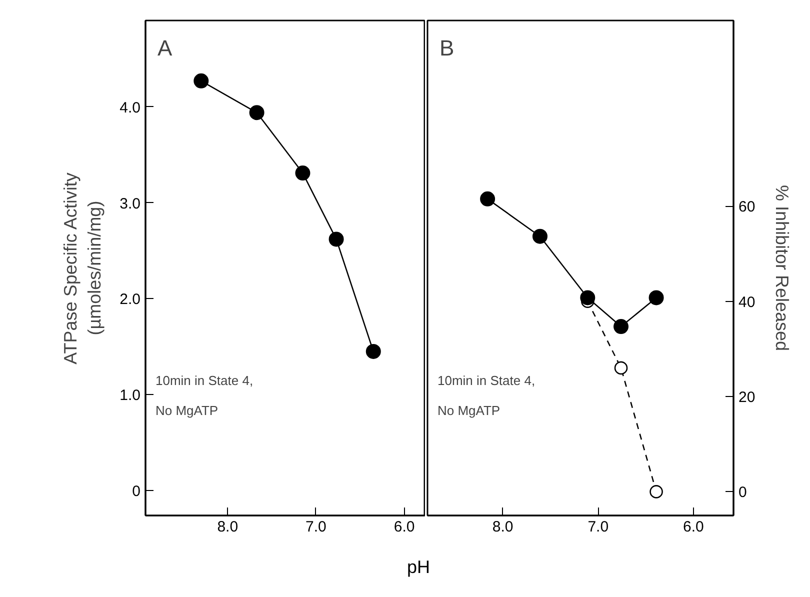  What do you see at coordinates (782, 268) in the screenshot?
I see `y2-axis-title: % Inhibitor Released` at bounding box center [782, 268].